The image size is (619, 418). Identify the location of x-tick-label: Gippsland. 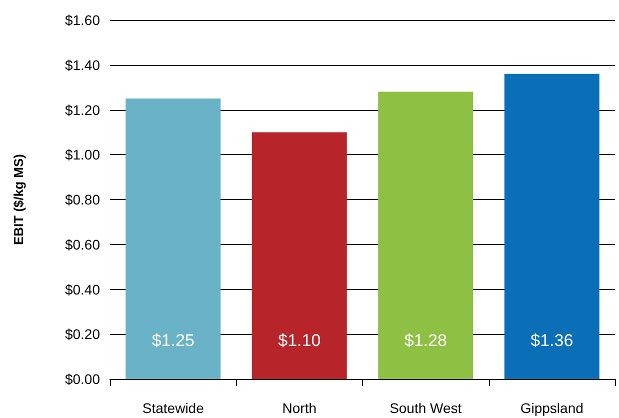
(552, 408).